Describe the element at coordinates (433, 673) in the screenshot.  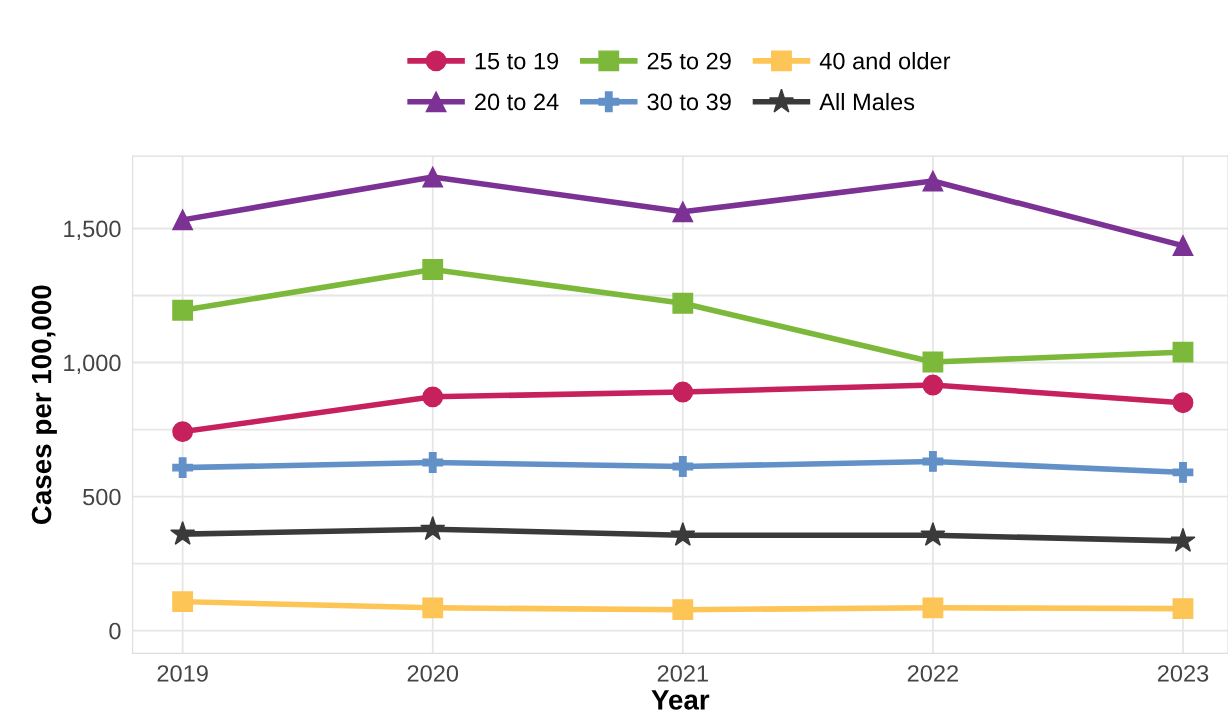
I see `x-tick-label: 2020` at that location.